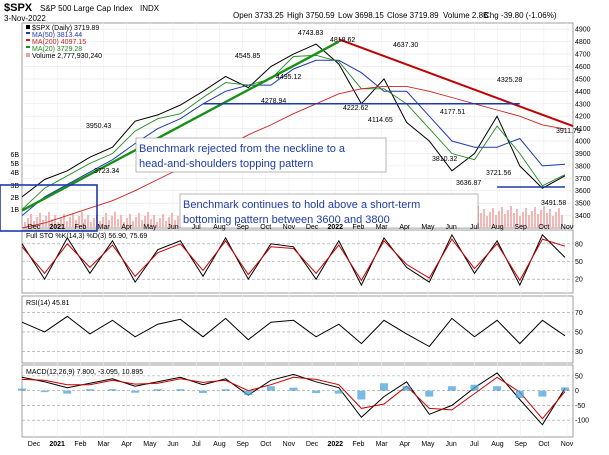 The image size is (609, 455). Describe the element at coordinates (583, 204) in the screenshot. I see `price-y-tick: 3500` at that location.